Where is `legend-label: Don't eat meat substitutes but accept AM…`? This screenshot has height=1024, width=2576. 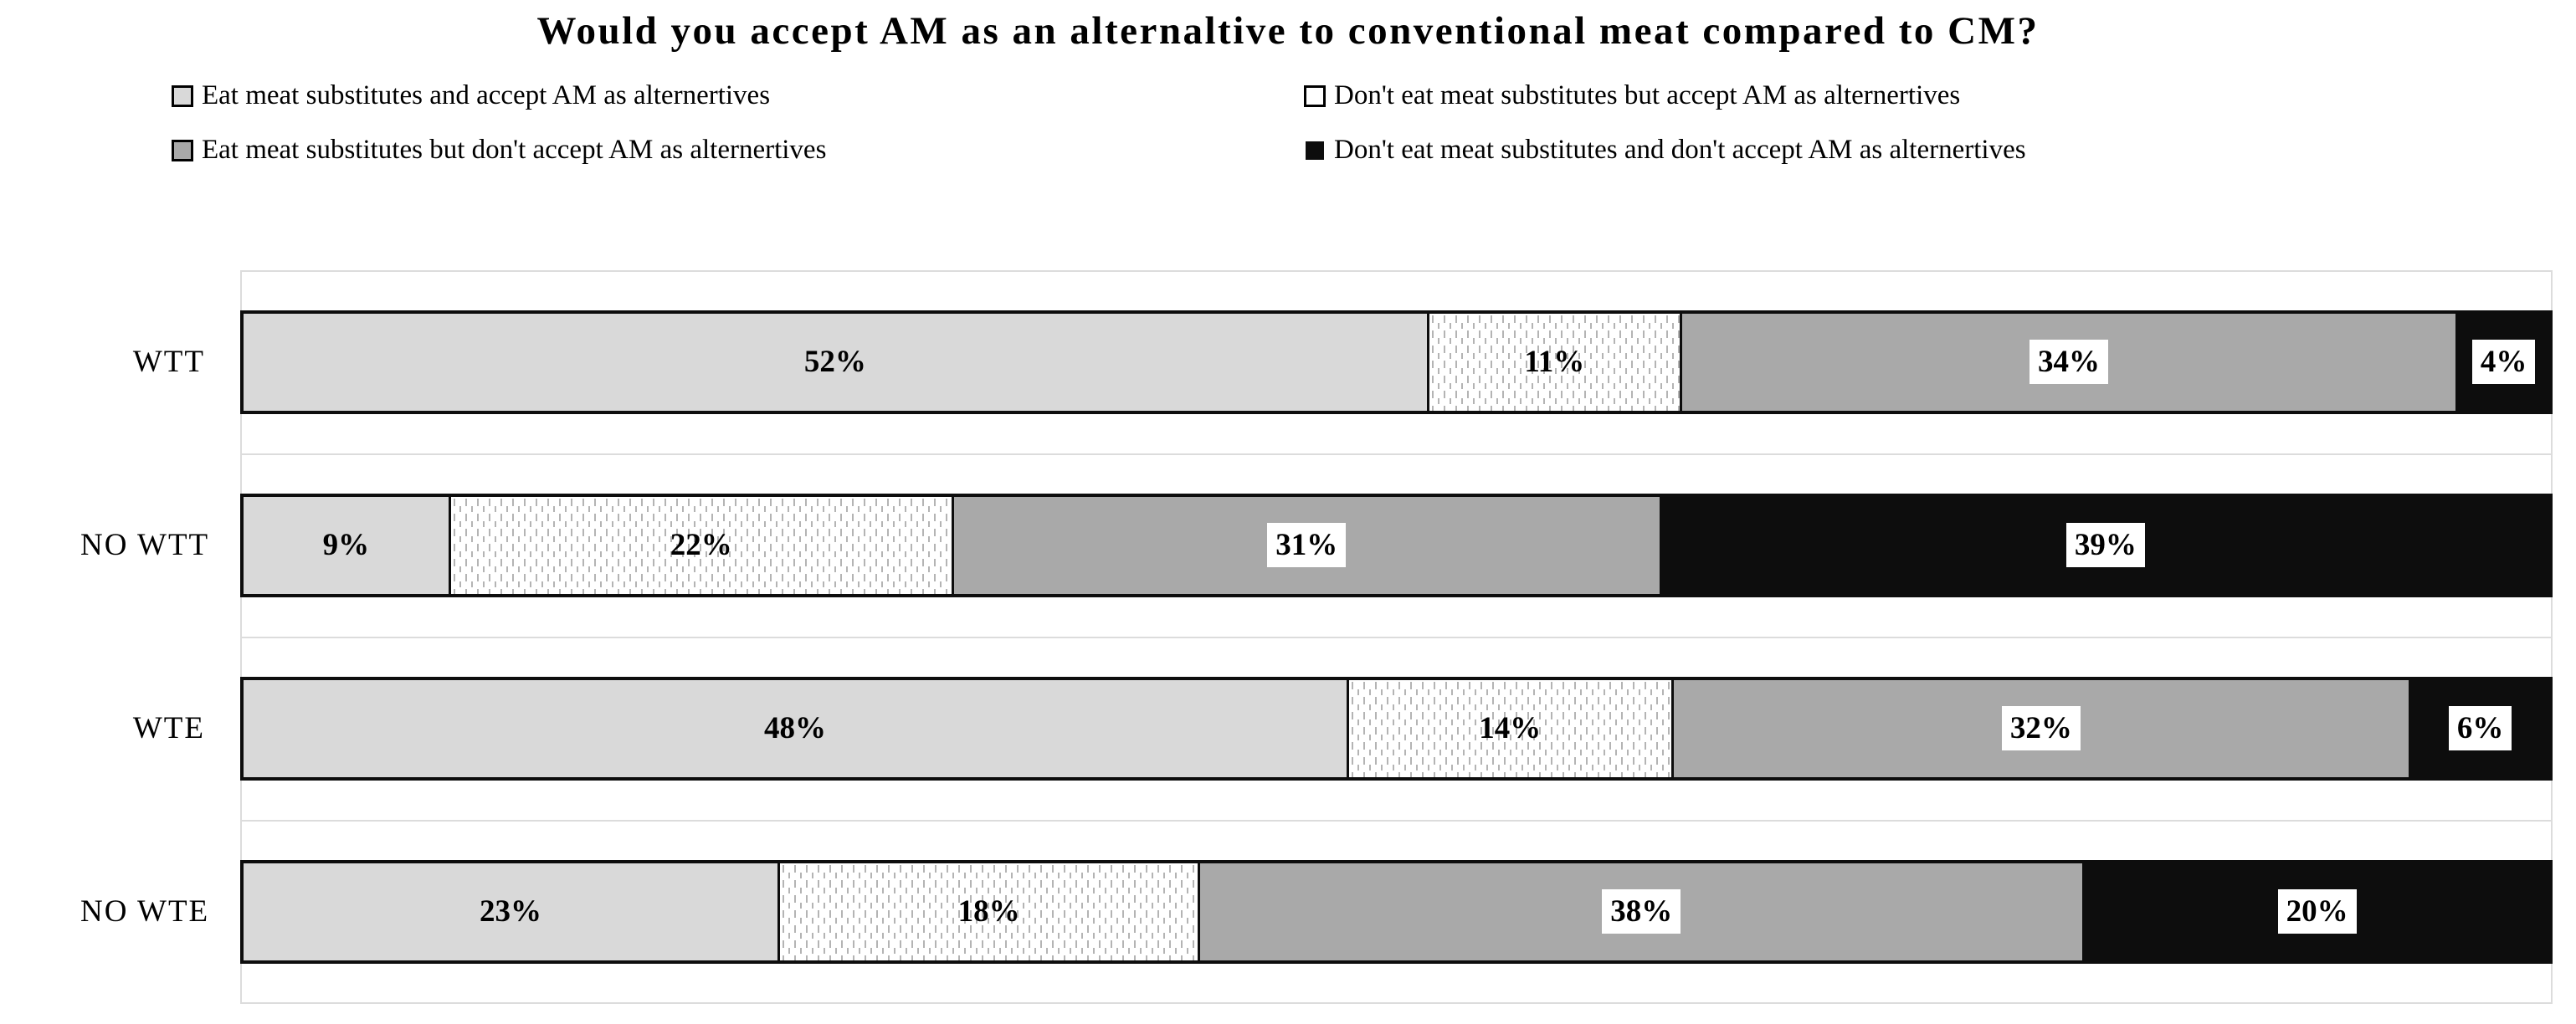
legend-label: Don't eat meat substitutes but accept AM… is located at coordinates (1647, 95).